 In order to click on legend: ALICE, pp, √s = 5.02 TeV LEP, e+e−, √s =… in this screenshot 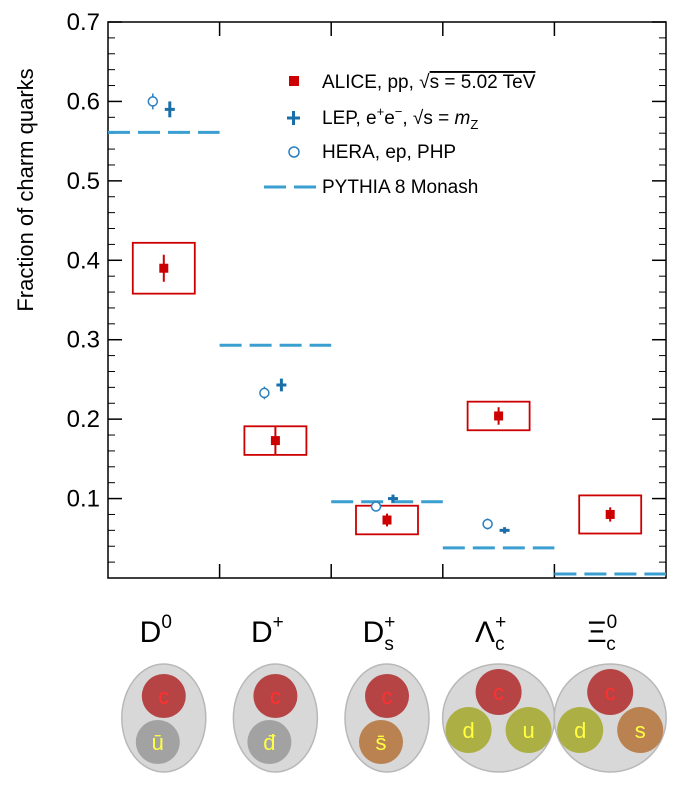, I will do `click(400, 135)`.